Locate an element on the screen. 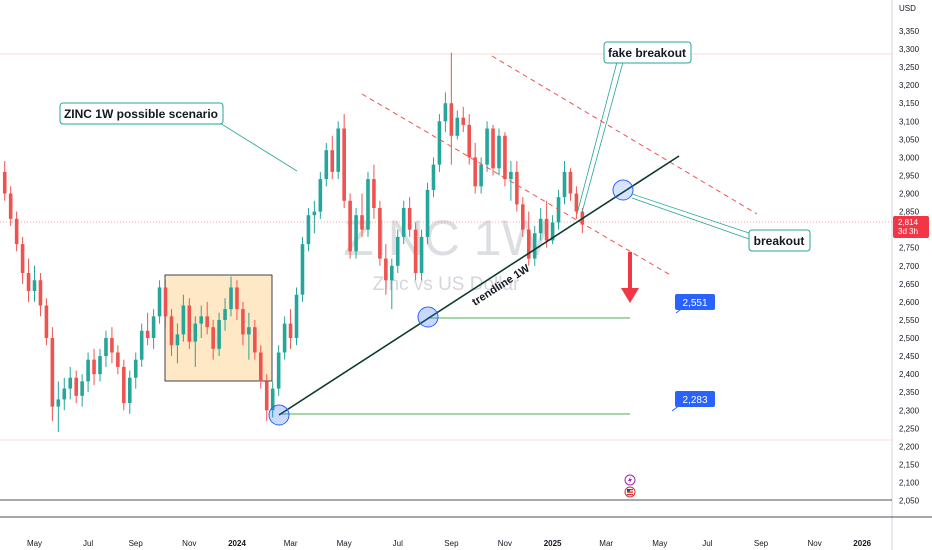 The width and height of the screenshot is (932, 550). time-tick-label: Nov is located at coordinates (189, 543).